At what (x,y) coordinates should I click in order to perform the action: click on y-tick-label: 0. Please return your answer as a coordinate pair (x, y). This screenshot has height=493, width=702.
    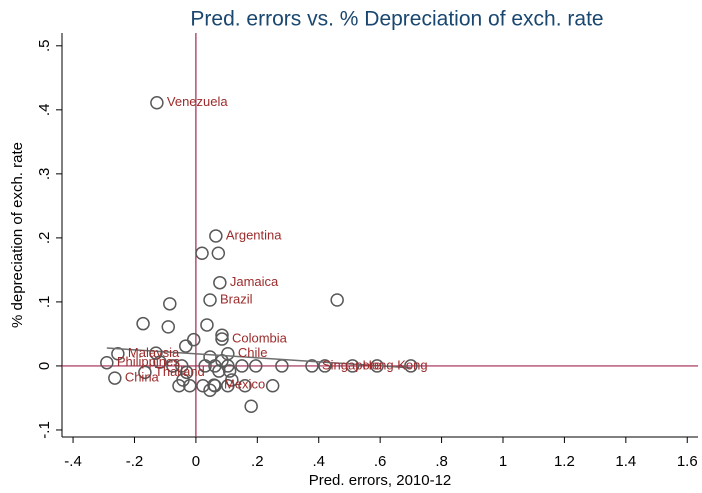
    Looking at the image, I should click on (44, 366).